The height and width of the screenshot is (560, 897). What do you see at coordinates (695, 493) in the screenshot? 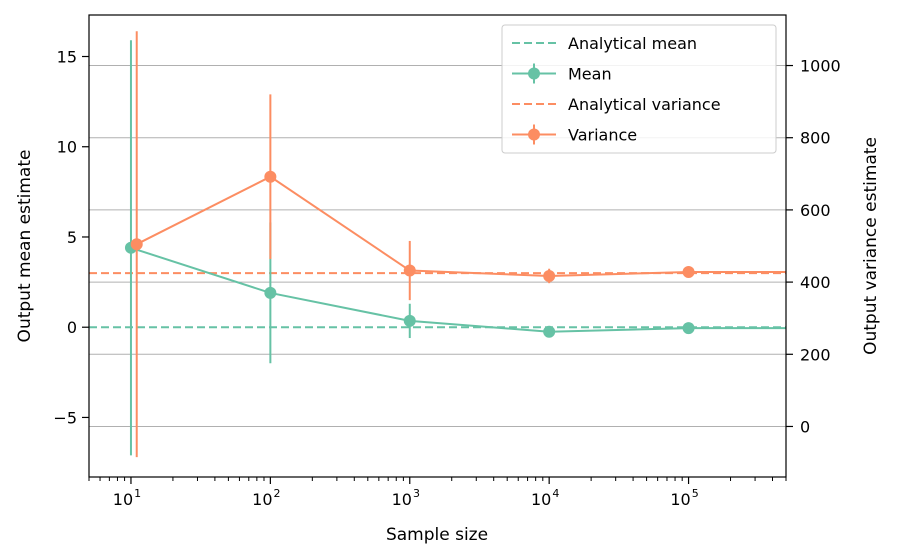
I see `x-tick-exponent: 5` at bounding box center [695, 493].